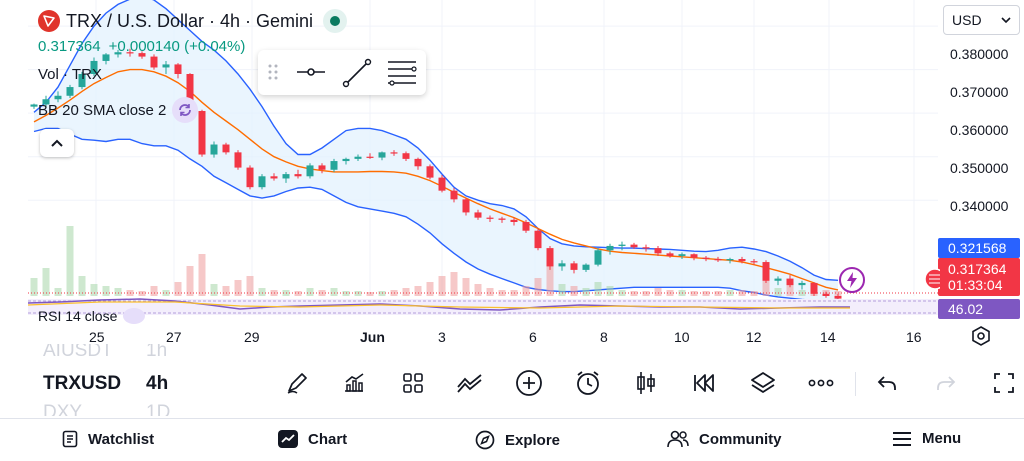 The image size is (1024, 461). What do you see at coordinates (158, 409) in the screenshot?
I see `interval-option: 1D` at bounding box center [158, 409].